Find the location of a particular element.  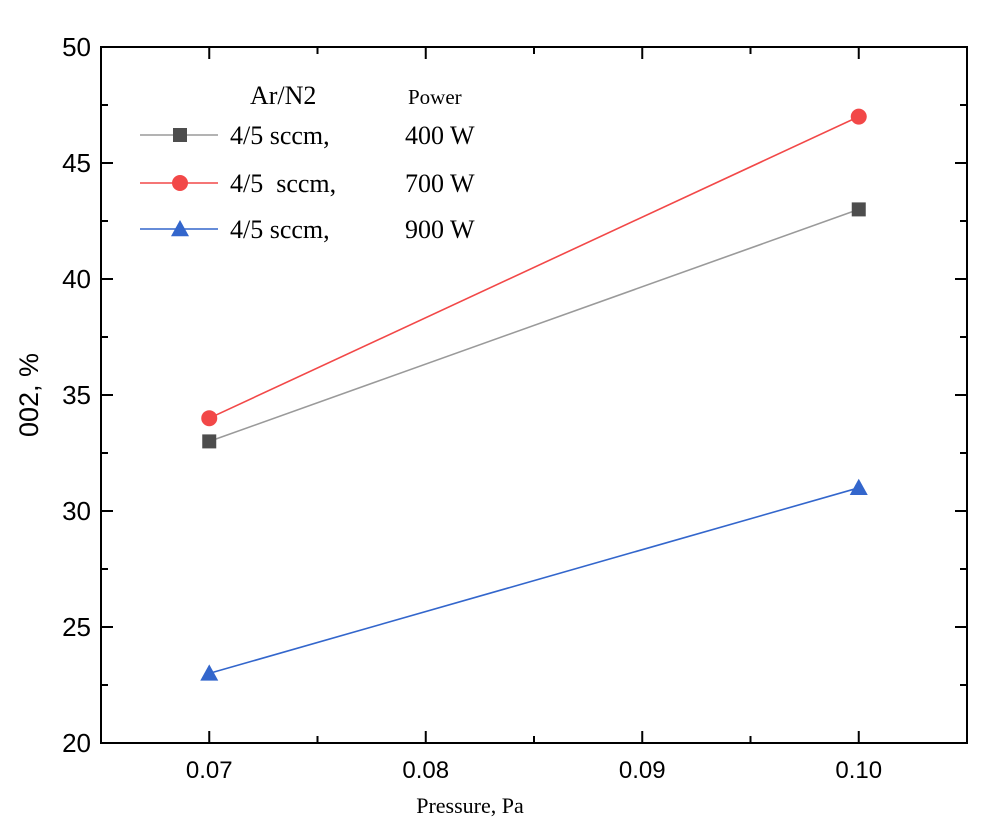

y-tick-label: 20 is located at coordinates (76, 743).